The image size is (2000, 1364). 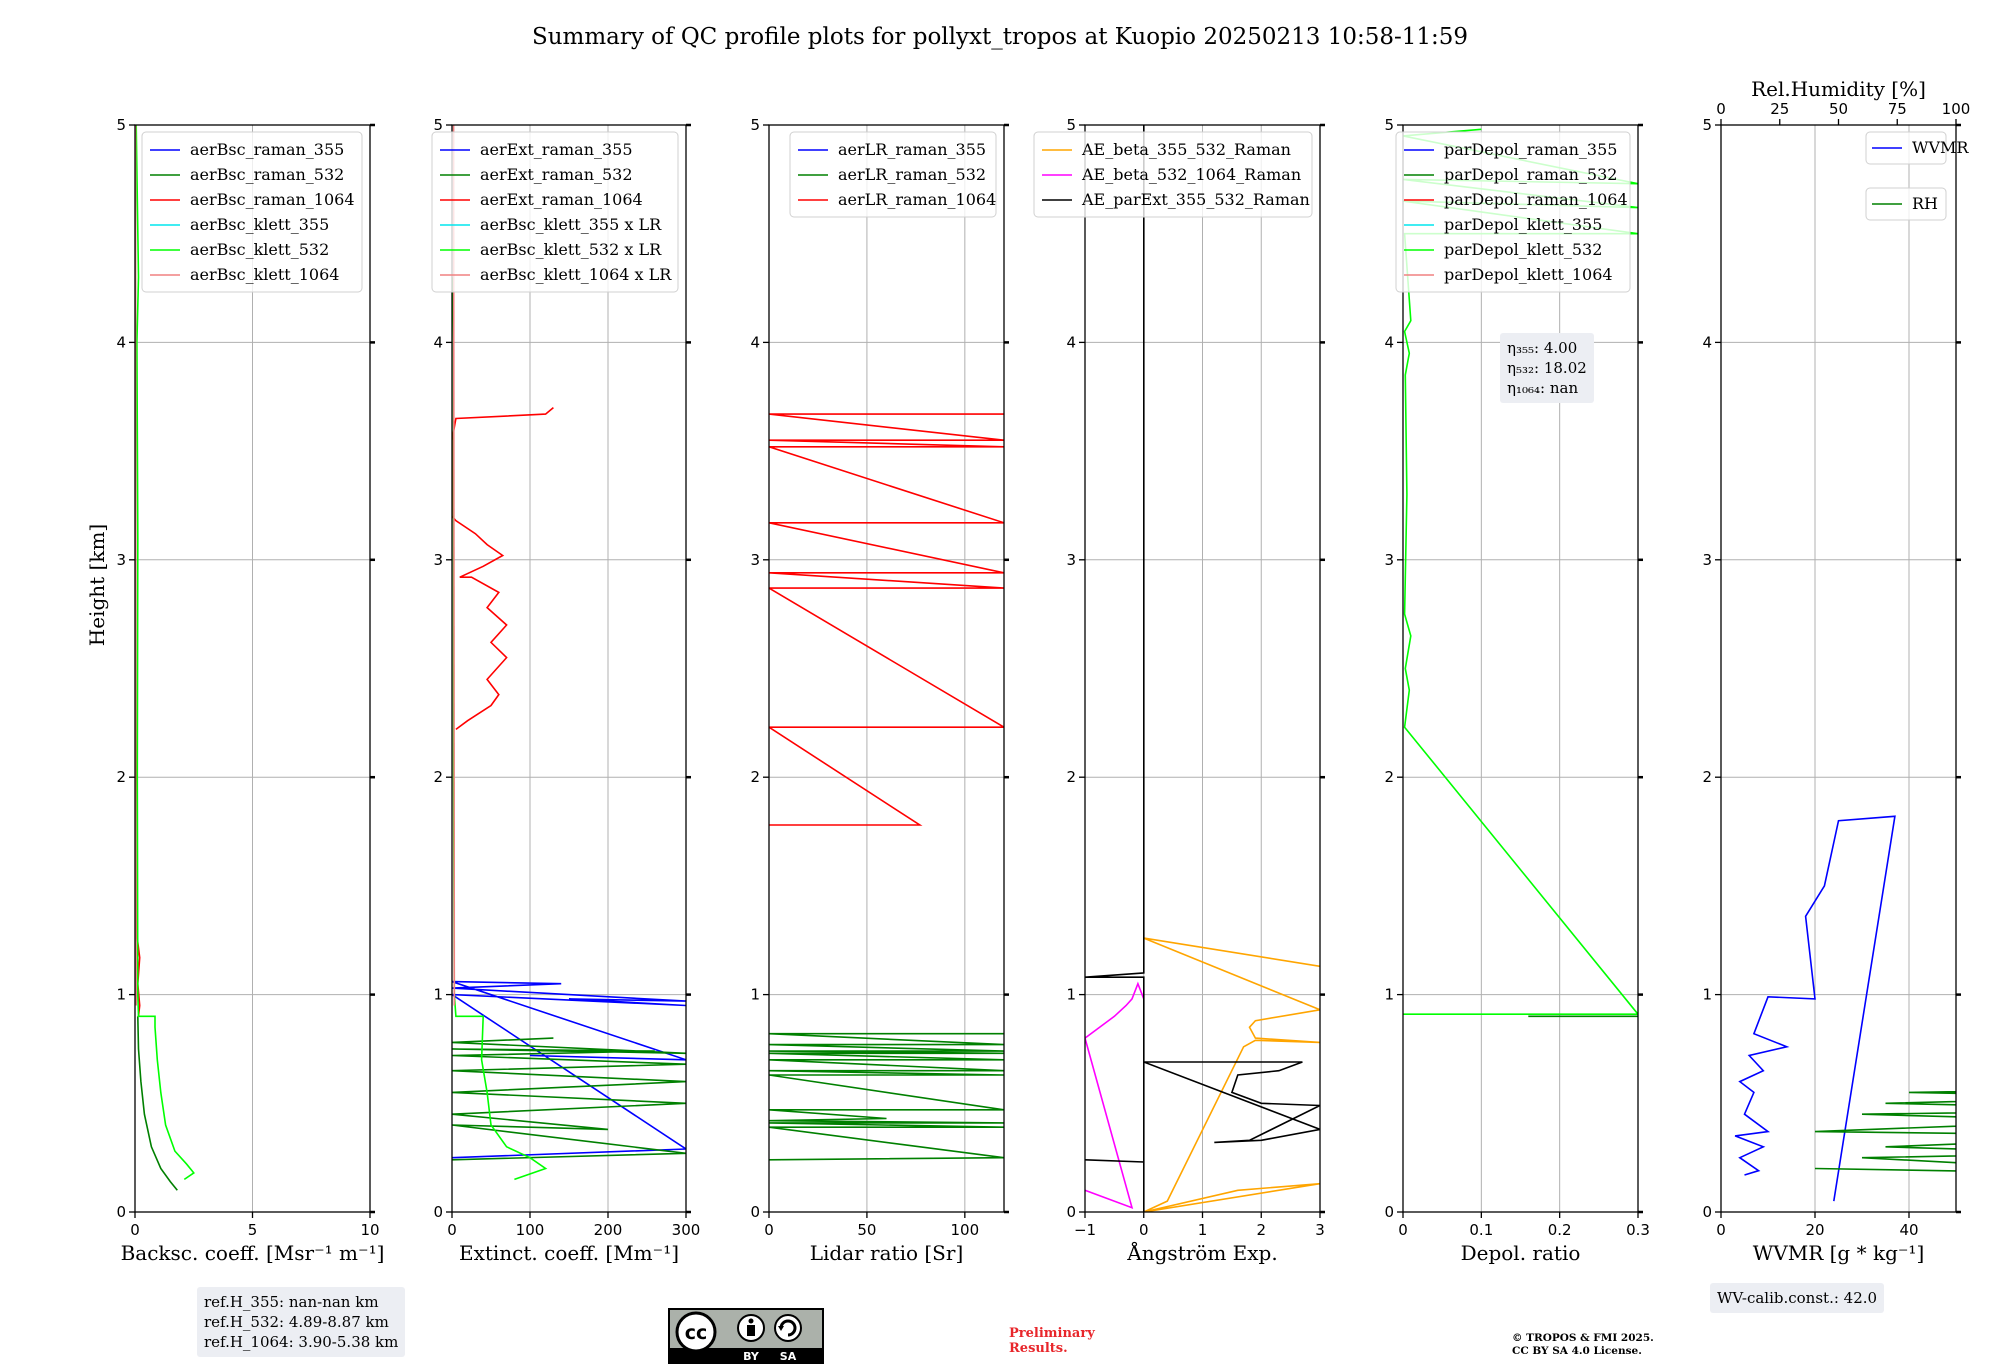 I want to click on x-tick-label: 0.3, so click(x=1638, y=1230).